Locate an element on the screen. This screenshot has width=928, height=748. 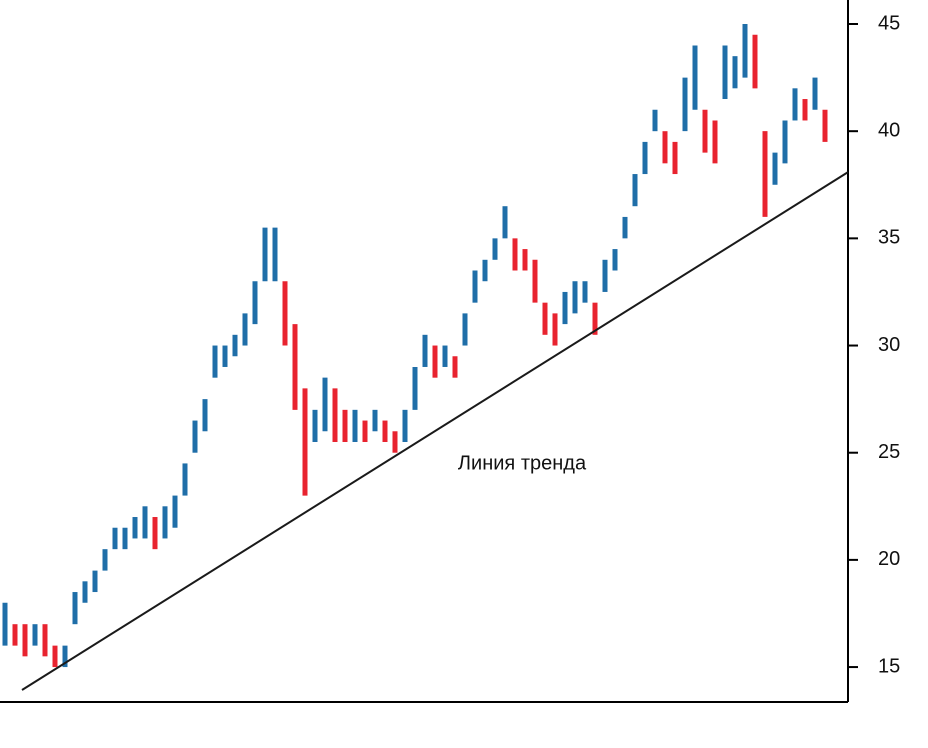
y-tick-label: 30 is located at coordinates (889, 345).